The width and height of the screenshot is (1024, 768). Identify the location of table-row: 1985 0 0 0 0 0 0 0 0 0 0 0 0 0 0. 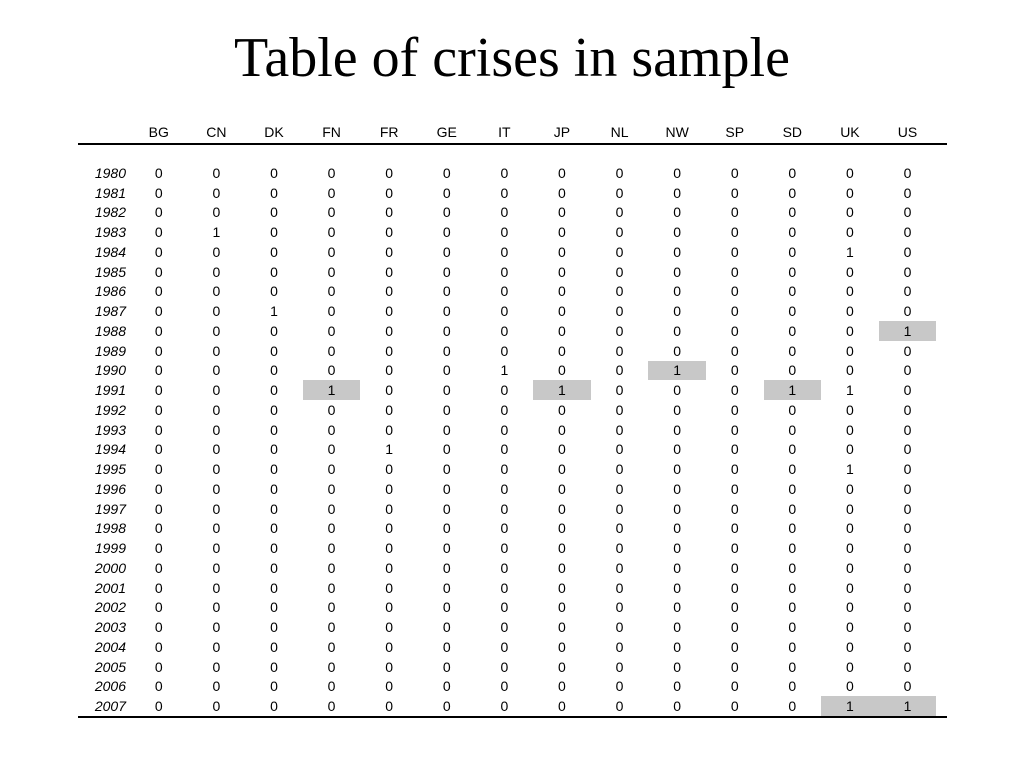
(512, 272).